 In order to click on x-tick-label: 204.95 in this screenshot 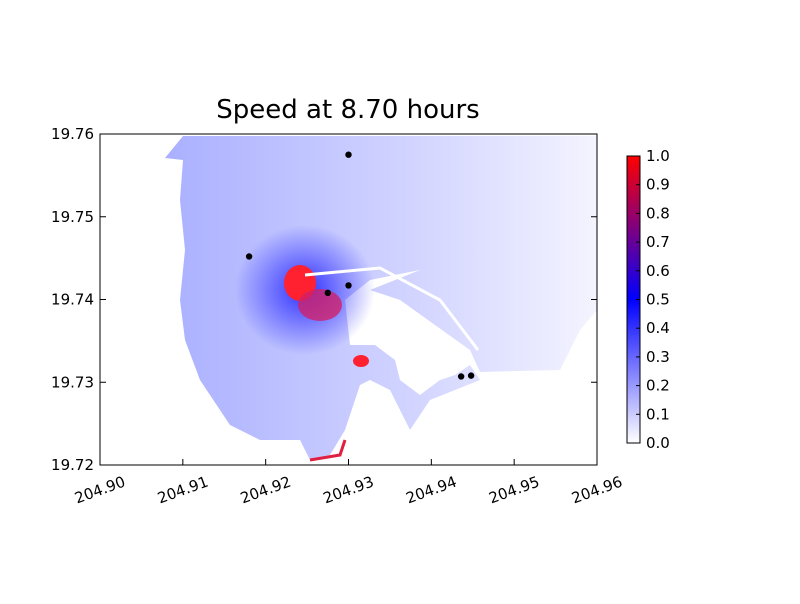, I will do `click(513, 490)`.